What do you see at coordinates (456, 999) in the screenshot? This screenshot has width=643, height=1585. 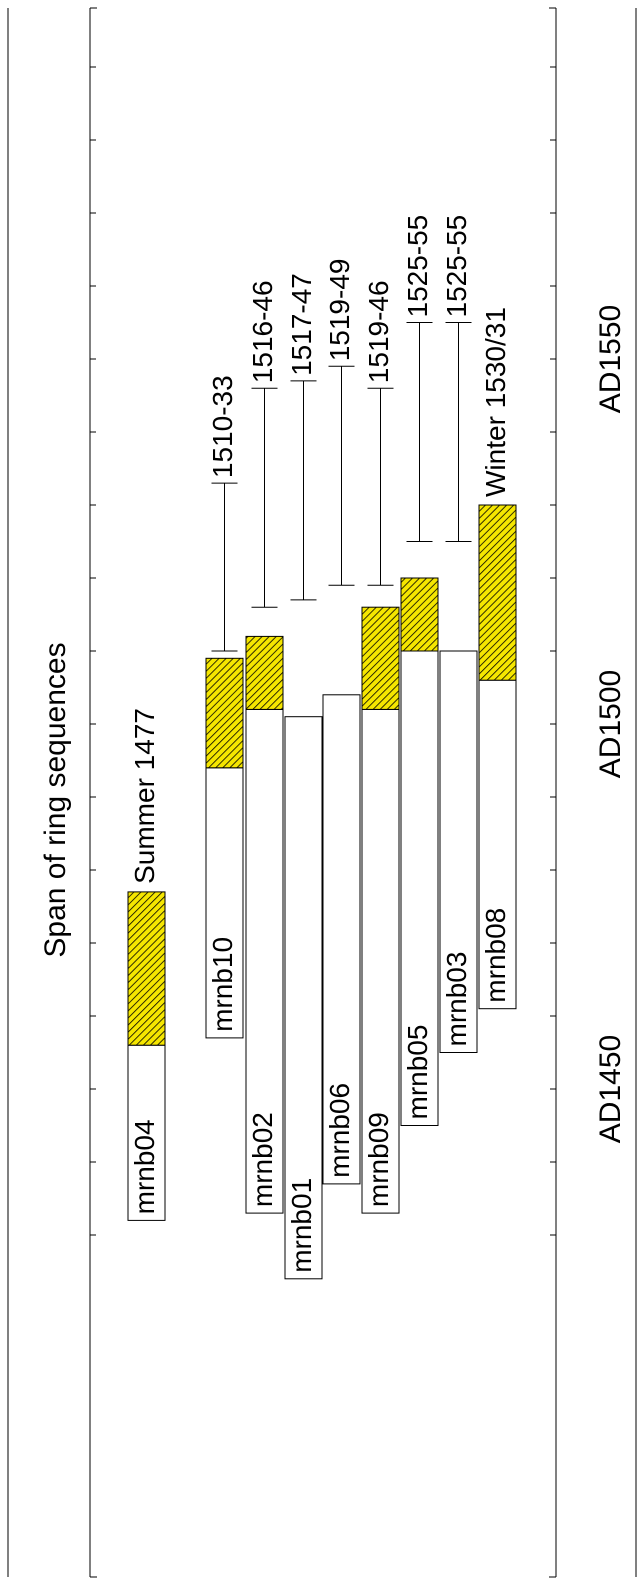 I see `series-label: mrnb03` at bounding box center [456, 999].